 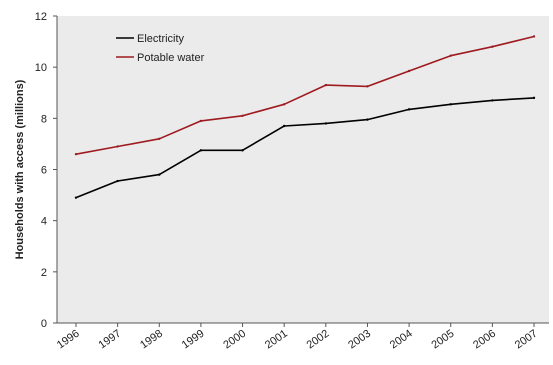 I want to click on y-tick-label: 6, so click(x=44, y=171).